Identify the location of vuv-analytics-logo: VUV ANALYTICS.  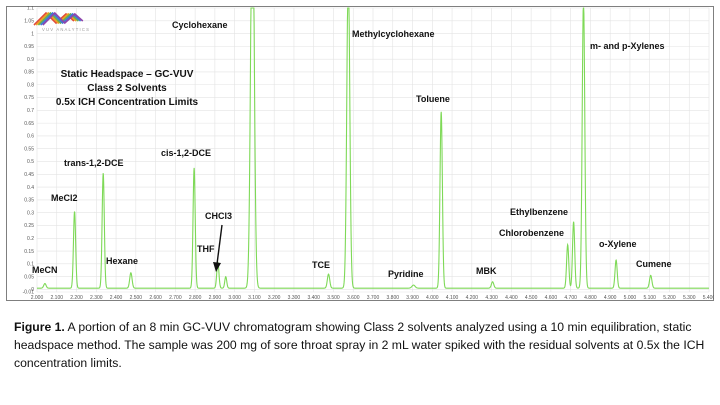
(61, 21).